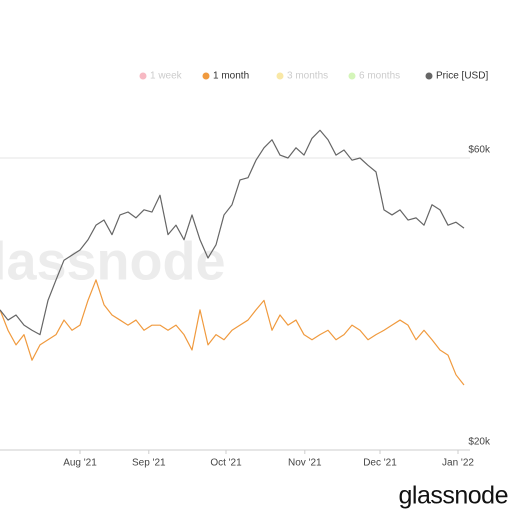  Describe the element at coordinates (479, 150) in the screenshot. I see `y2-tick-label: $60k` at that location.